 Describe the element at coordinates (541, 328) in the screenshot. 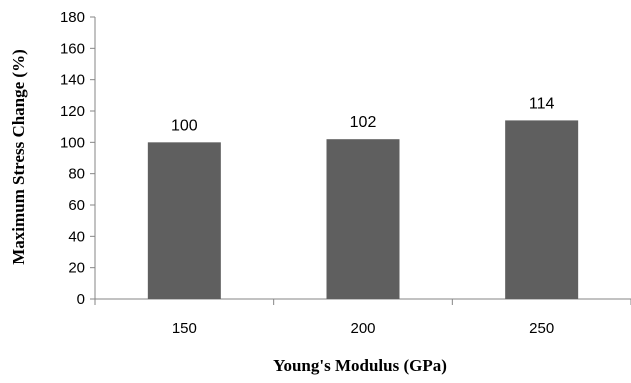

I see `x-tick-label-250: 250` at that location.